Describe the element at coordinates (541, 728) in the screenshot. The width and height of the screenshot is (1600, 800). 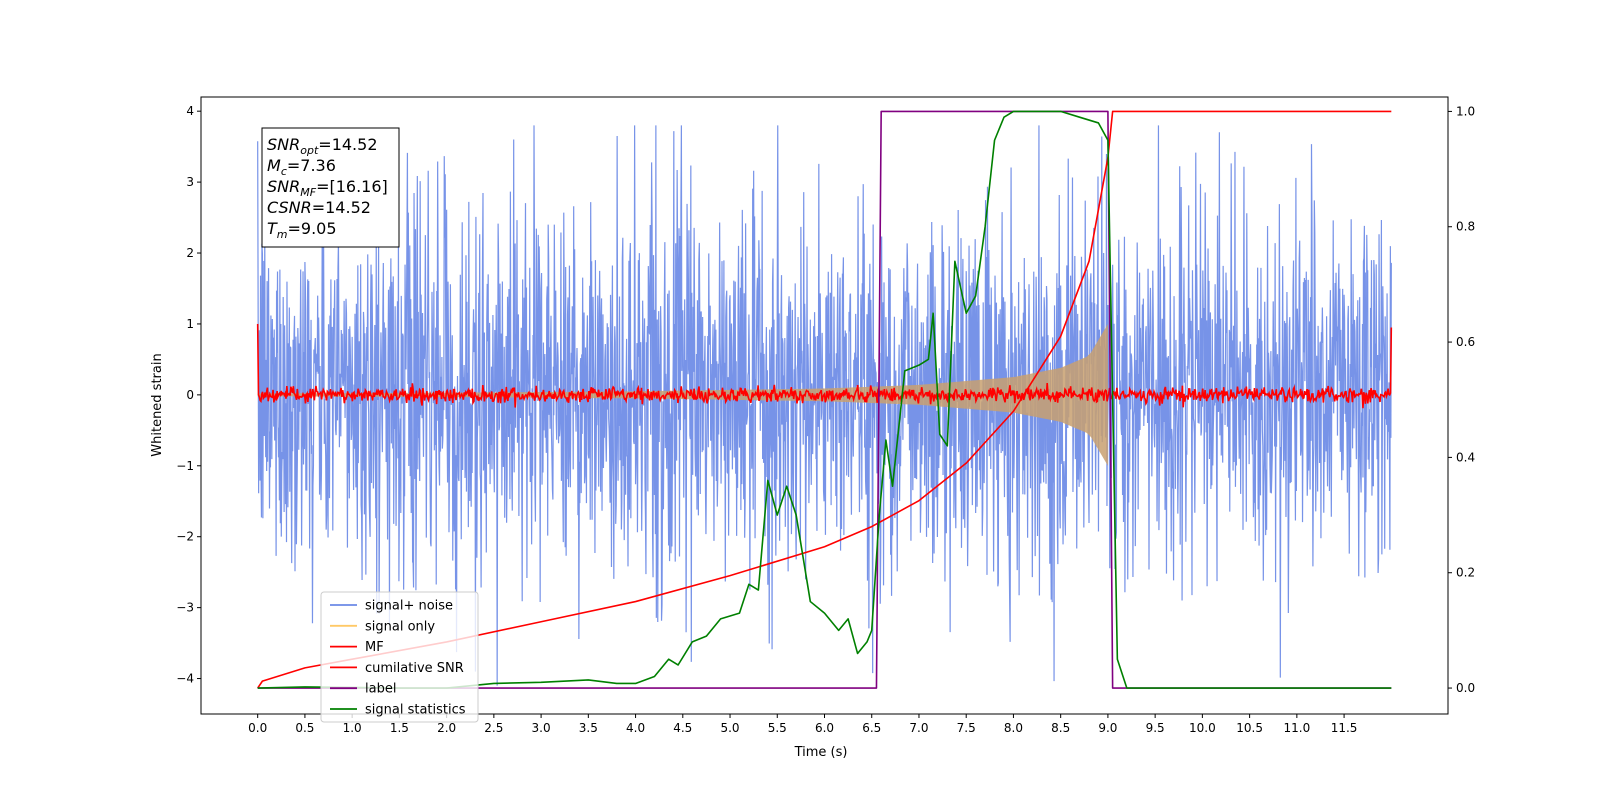
I see `x-tick-label: 3.0` at that location.